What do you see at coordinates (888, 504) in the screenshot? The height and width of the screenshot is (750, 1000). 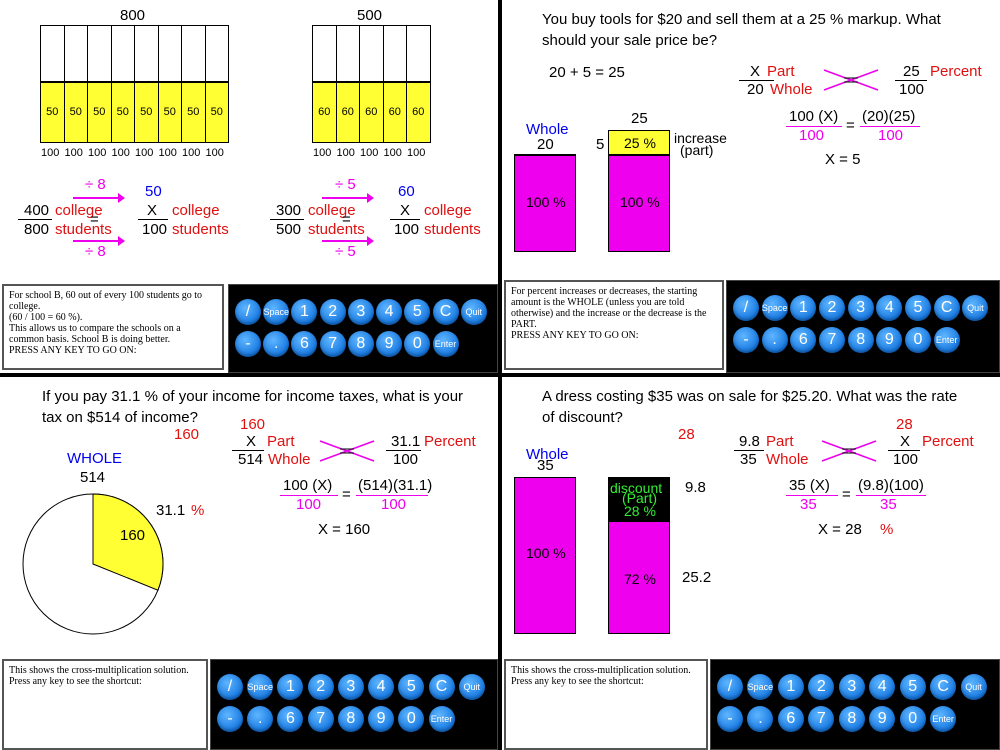 I see `cross-rhs-den: 35` at bounding box center [888, 504].